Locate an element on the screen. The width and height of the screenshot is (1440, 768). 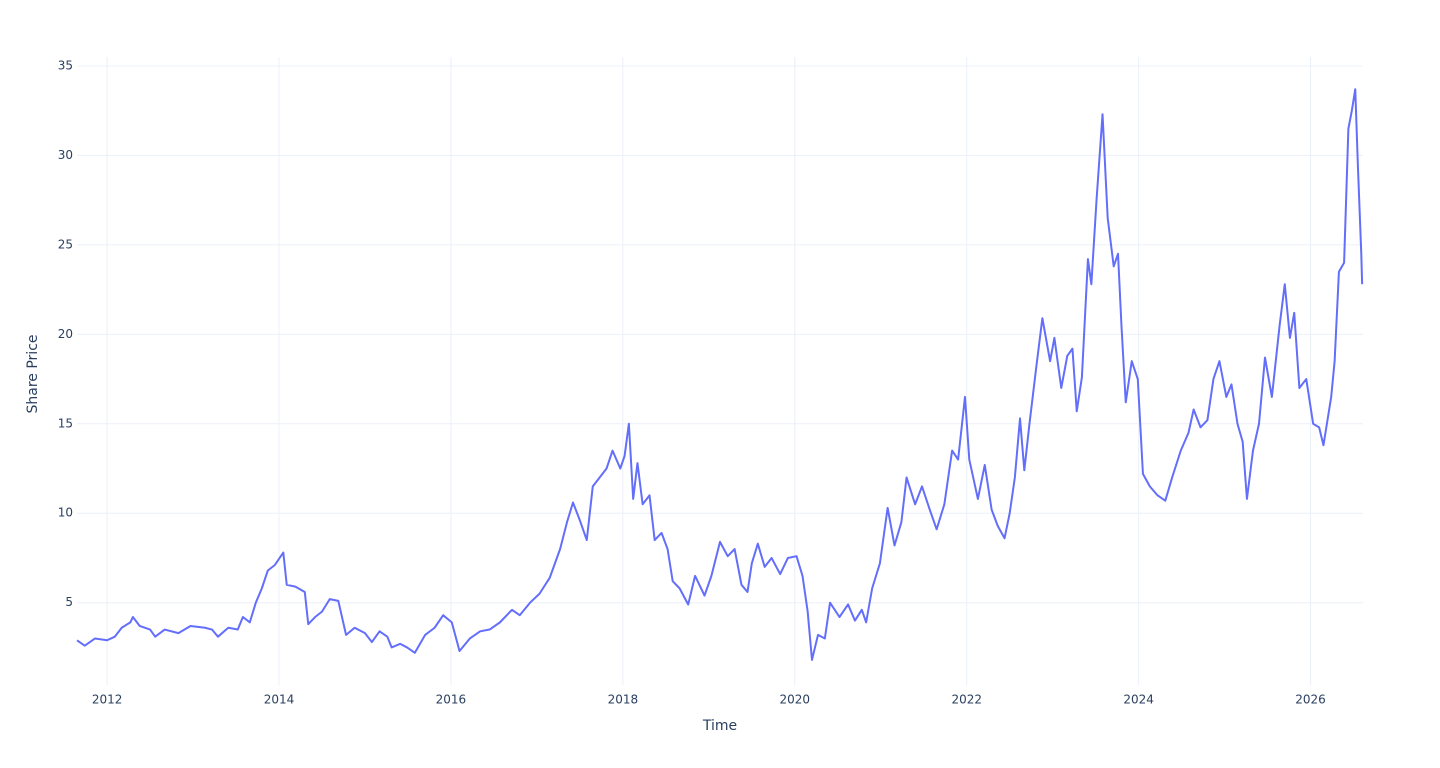
y-tick-label: 35 is located at coordinates (65, 65).